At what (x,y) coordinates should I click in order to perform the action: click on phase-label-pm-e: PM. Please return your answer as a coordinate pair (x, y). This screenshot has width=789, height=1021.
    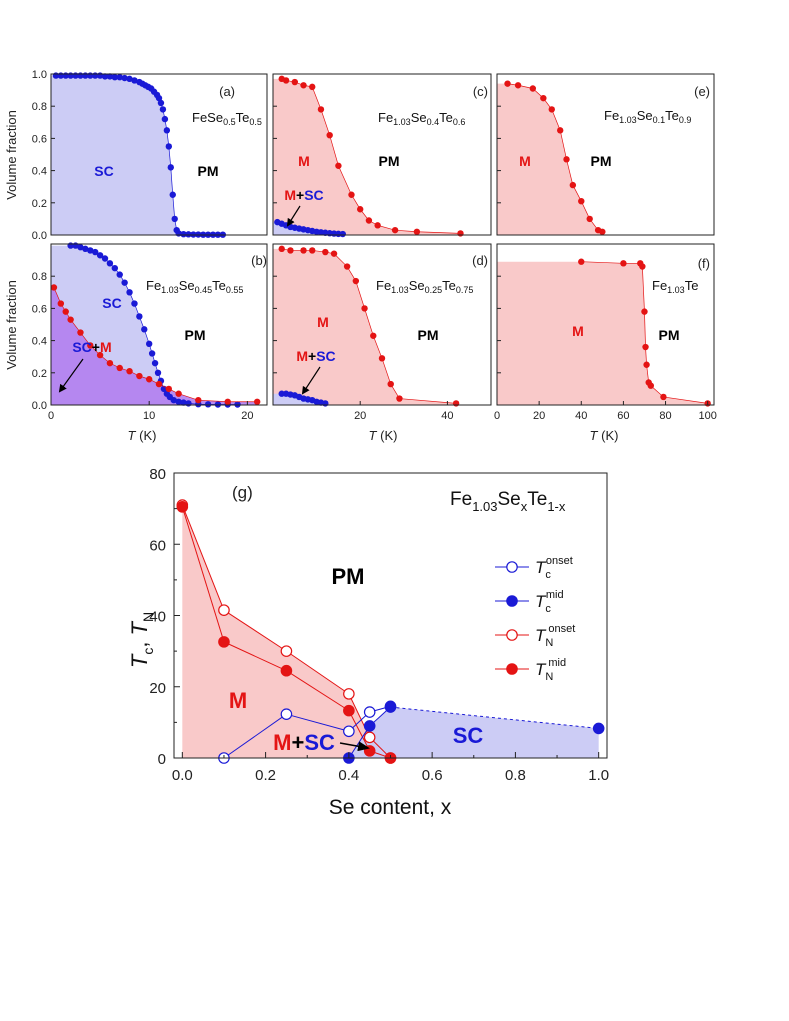
    Looking at the image, I should click on (601, 161).